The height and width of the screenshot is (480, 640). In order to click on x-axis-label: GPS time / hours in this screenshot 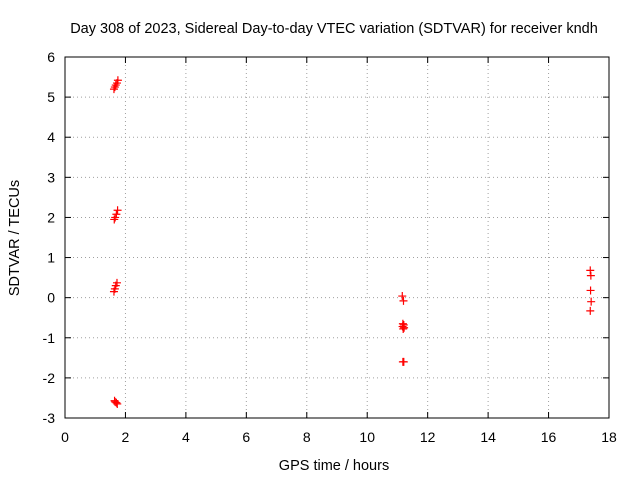, I will do `click(334, 466)`.